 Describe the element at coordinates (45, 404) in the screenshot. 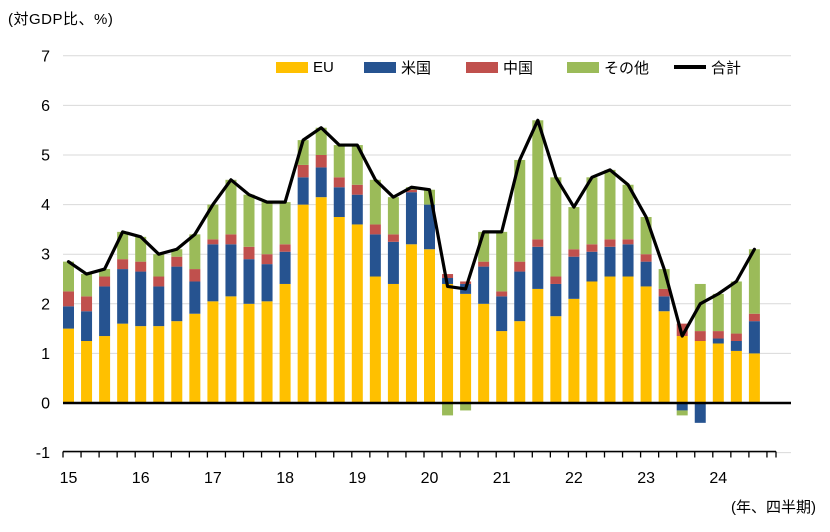

I see `y-axis-tick-label: 0` at that location.